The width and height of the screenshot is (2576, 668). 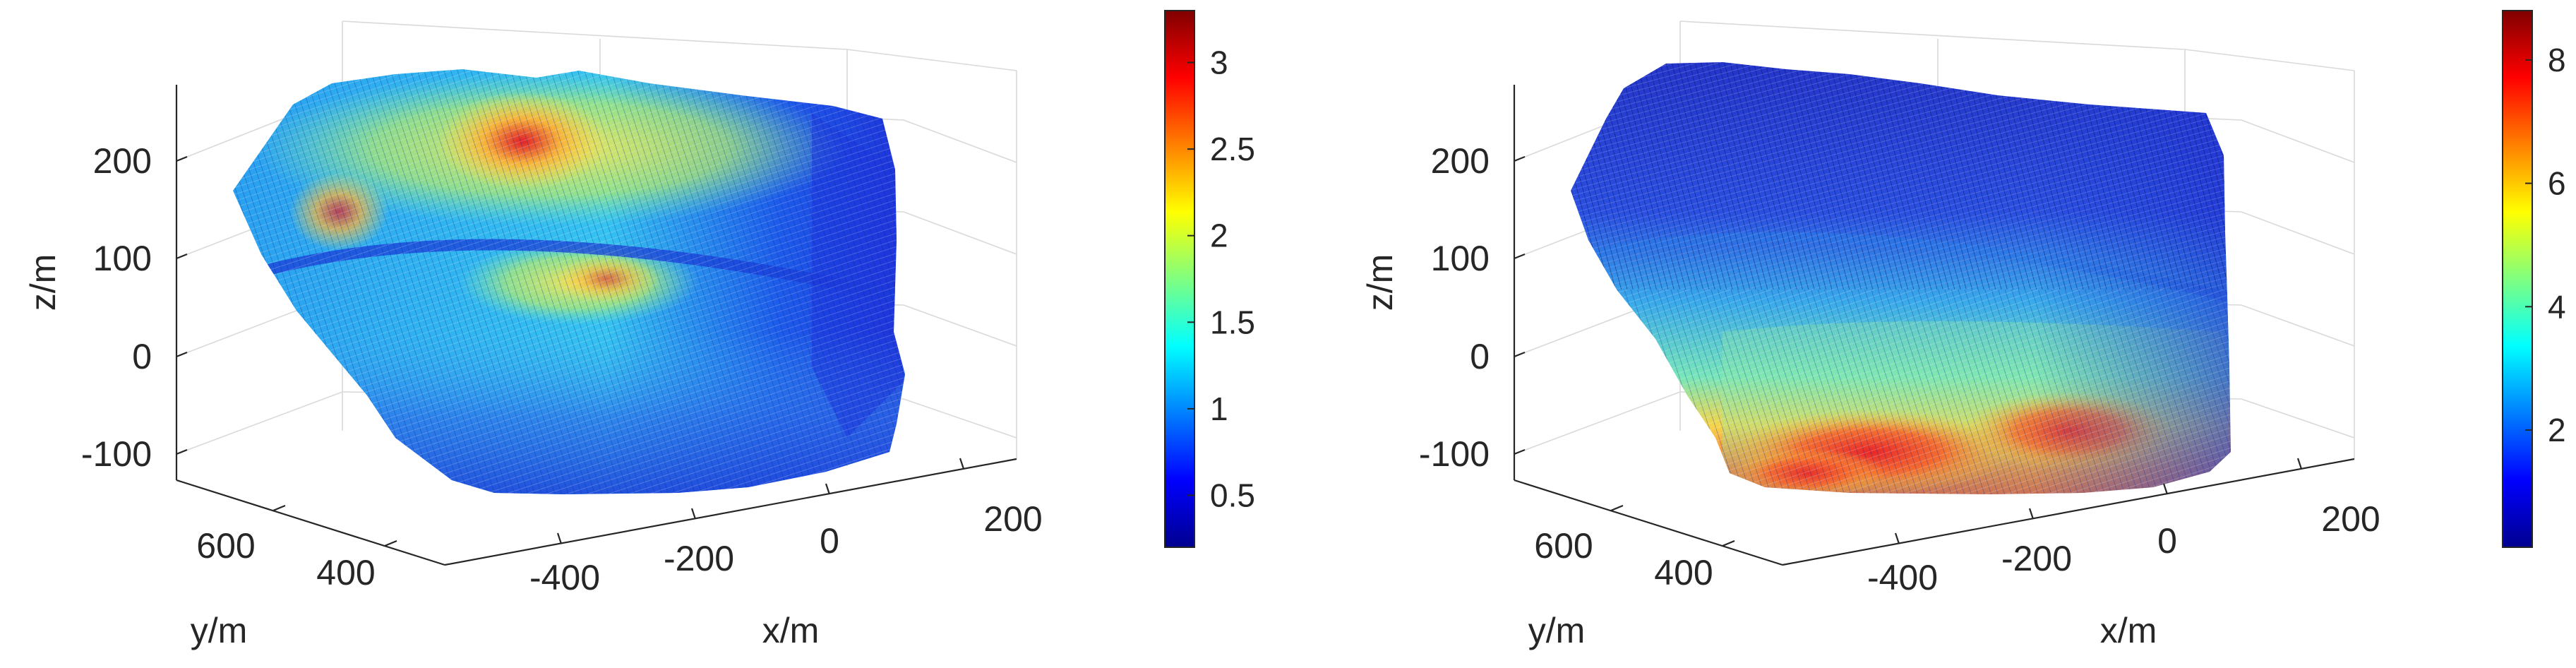 What do you see at coordinates (2534, 279) in the screenshot?
I see `colorbar-right: 2 4 6 8` at bounding box center [2534, 279].